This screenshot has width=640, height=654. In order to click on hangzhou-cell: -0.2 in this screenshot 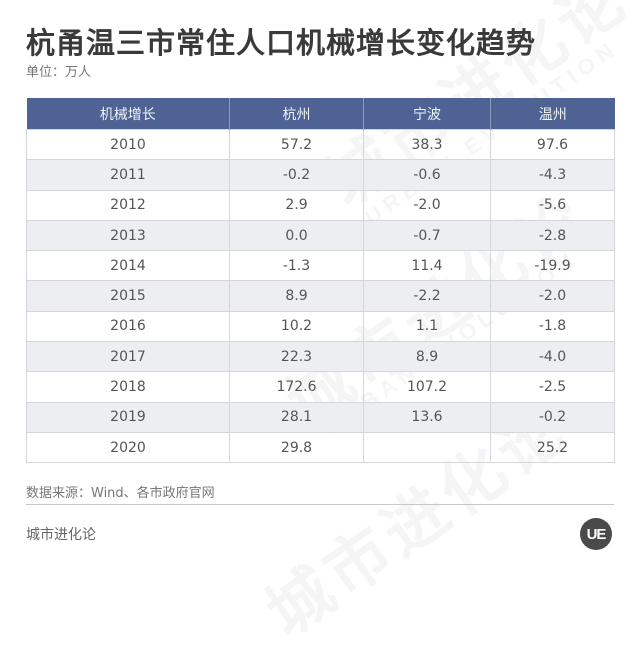, I will do `click(296, 175)`.